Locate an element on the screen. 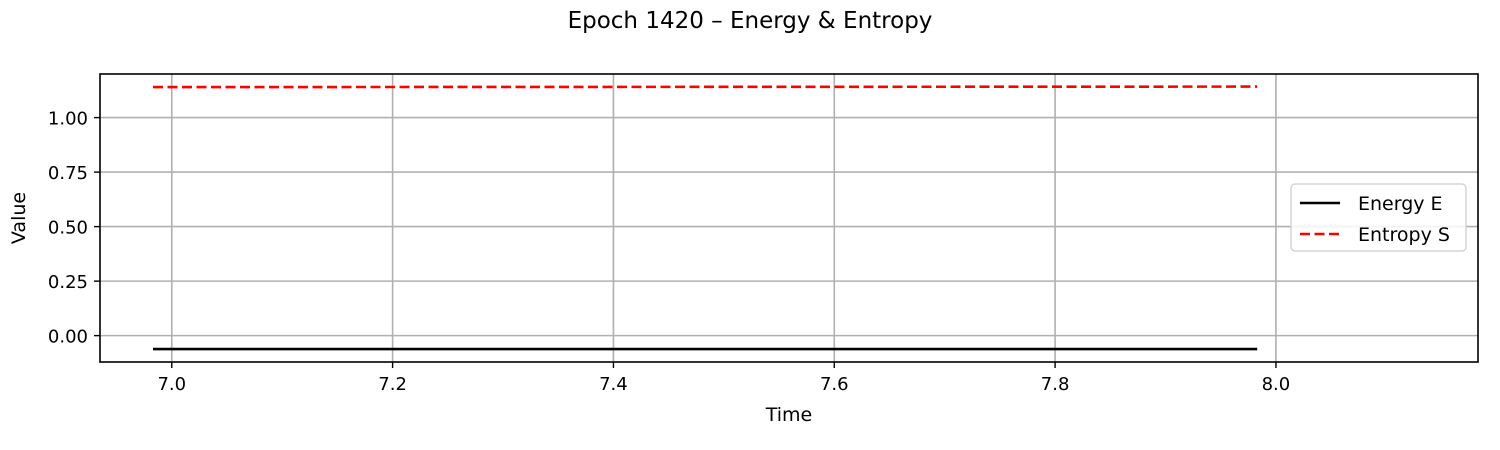 This screenshot has width=1500, height=450. x-axis-label: Time is located at coordinates (789, 415).